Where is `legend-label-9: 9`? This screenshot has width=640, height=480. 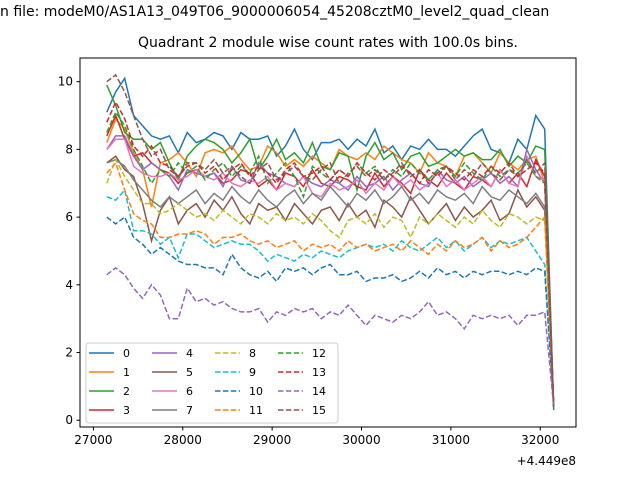 legend-label-9: 9 is located at coordinates (252, 372).